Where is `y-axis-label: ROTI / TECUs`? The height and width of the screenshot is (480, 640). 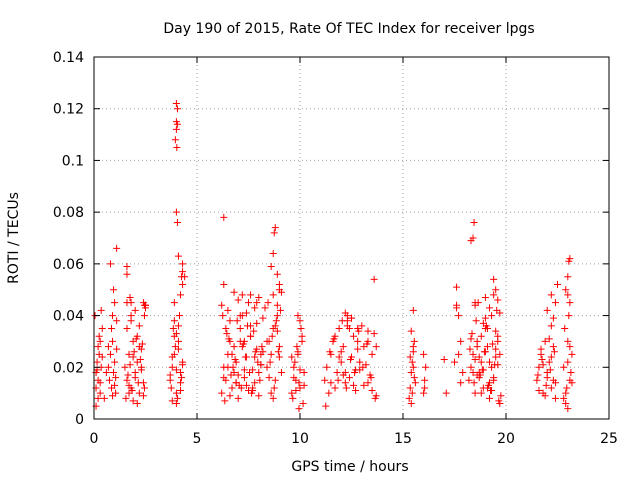
y-axis-label: ROTI / TECUs is located at coordinates (14, 238).